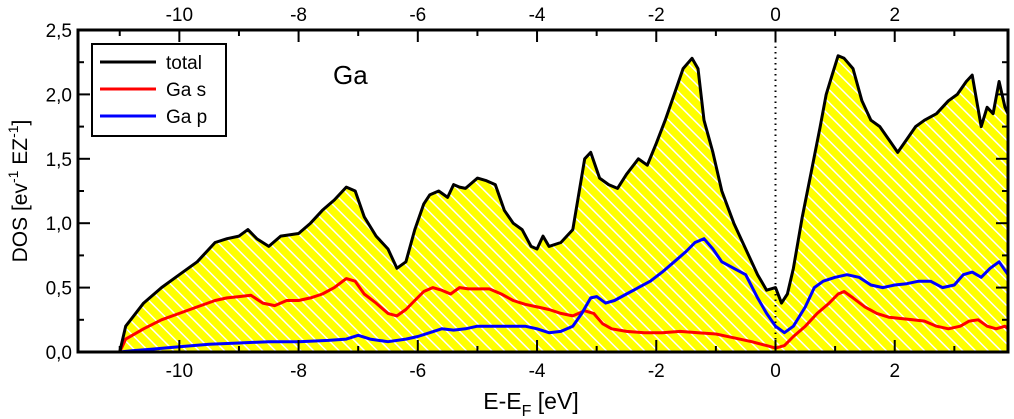 Image resolution: width=1014 pixels, height=419 pixels. What do you see at coordinates (537, 371) in the screenshot?
I see `x-tick-label: -4` at bounding box center [537, 371].